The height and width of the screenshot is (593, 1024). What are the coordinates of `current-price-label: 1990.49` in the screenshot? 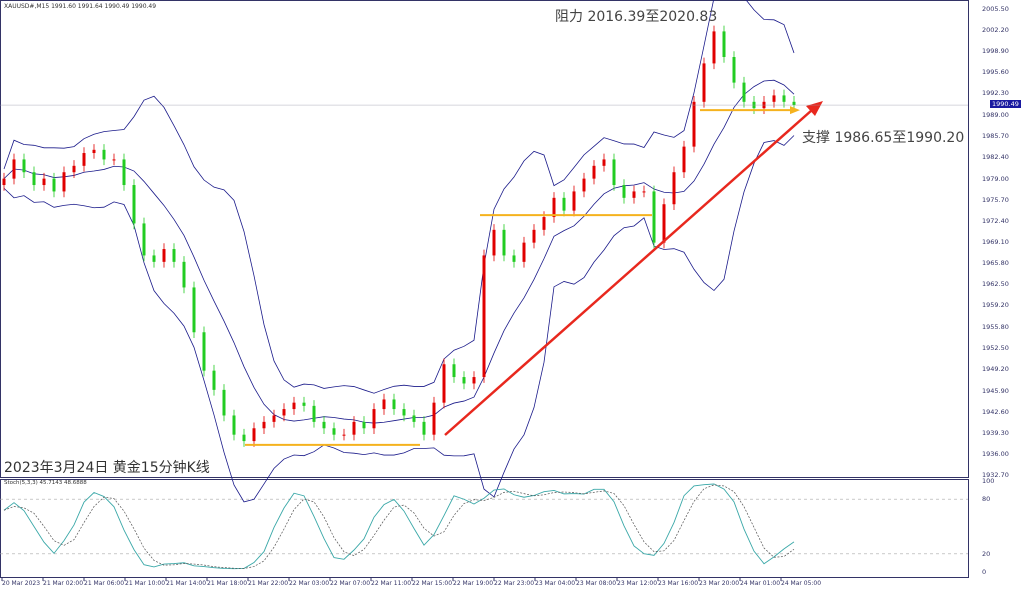 It's located at (1005, 104).